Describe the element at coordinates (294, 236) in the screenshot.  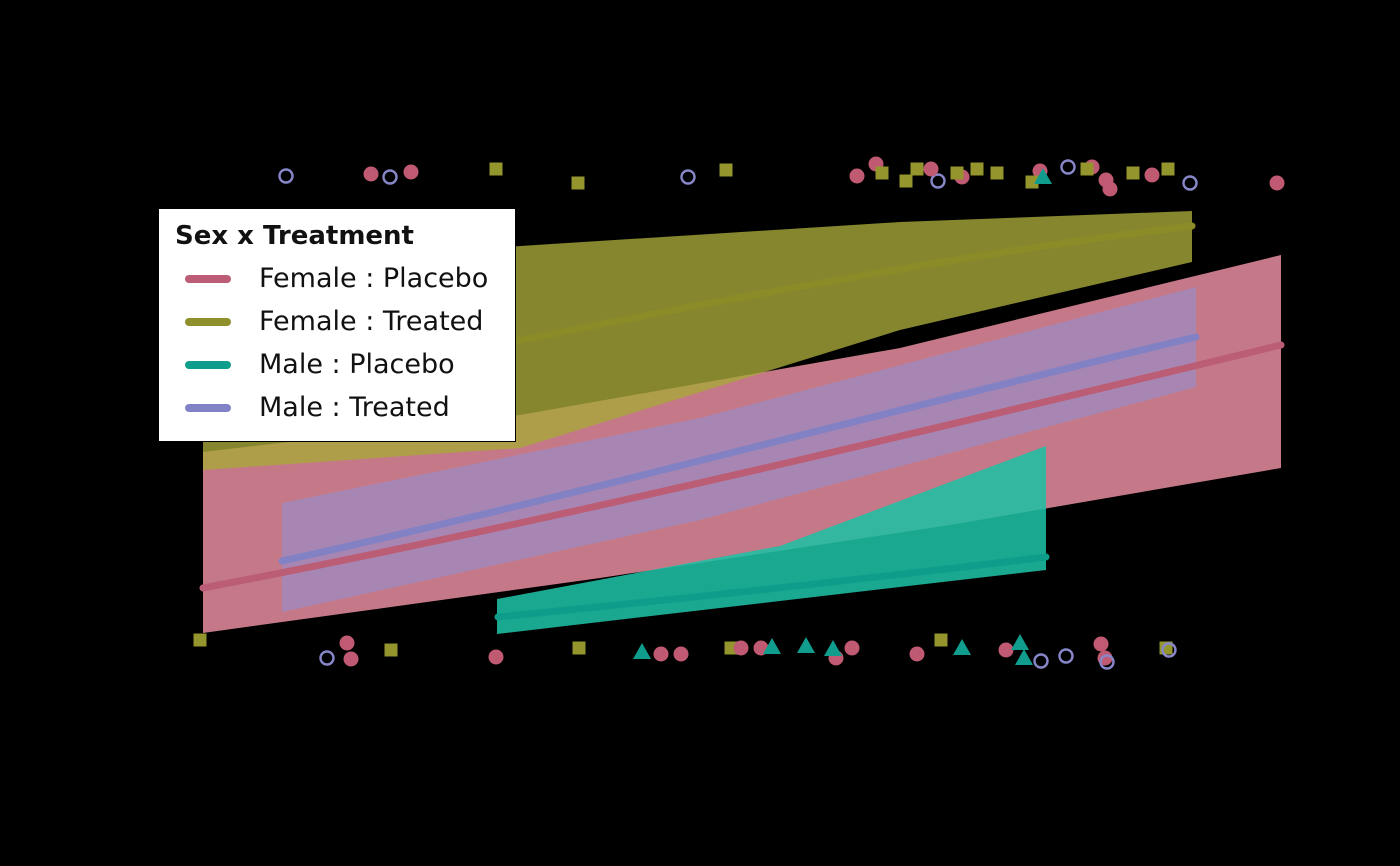
I see `legend-title: Sex x Treatment` at that location.